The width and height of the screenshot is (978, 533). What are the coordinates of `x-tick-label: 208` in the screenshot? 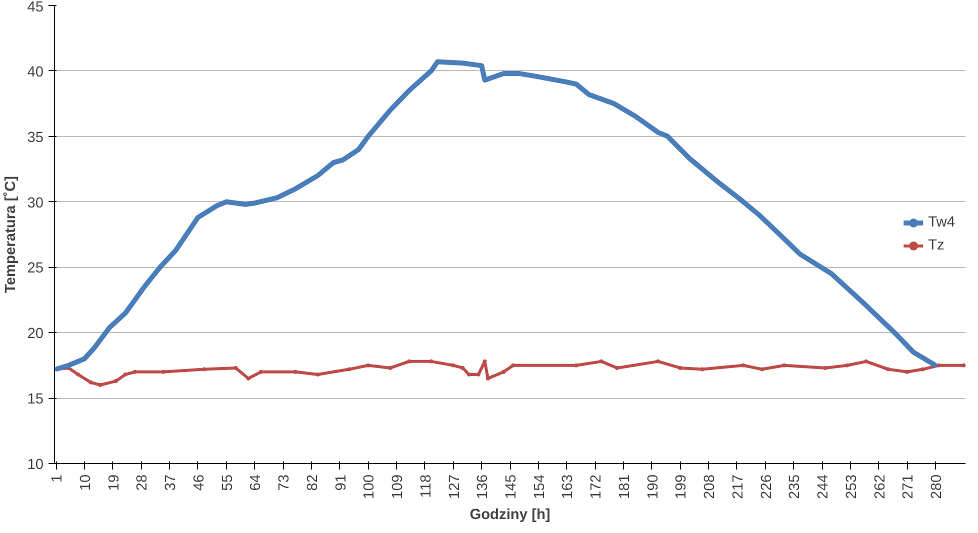 It's located at (710, 486).